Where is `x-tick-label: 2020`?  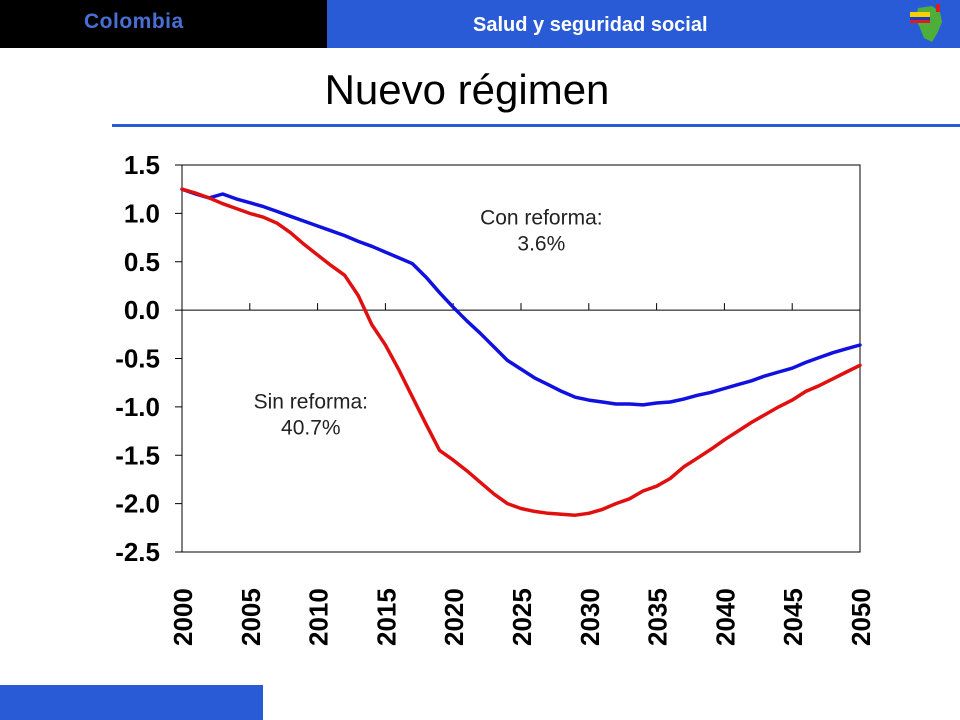
x-tick-label: 2020 is located at coordinates (454, 617).